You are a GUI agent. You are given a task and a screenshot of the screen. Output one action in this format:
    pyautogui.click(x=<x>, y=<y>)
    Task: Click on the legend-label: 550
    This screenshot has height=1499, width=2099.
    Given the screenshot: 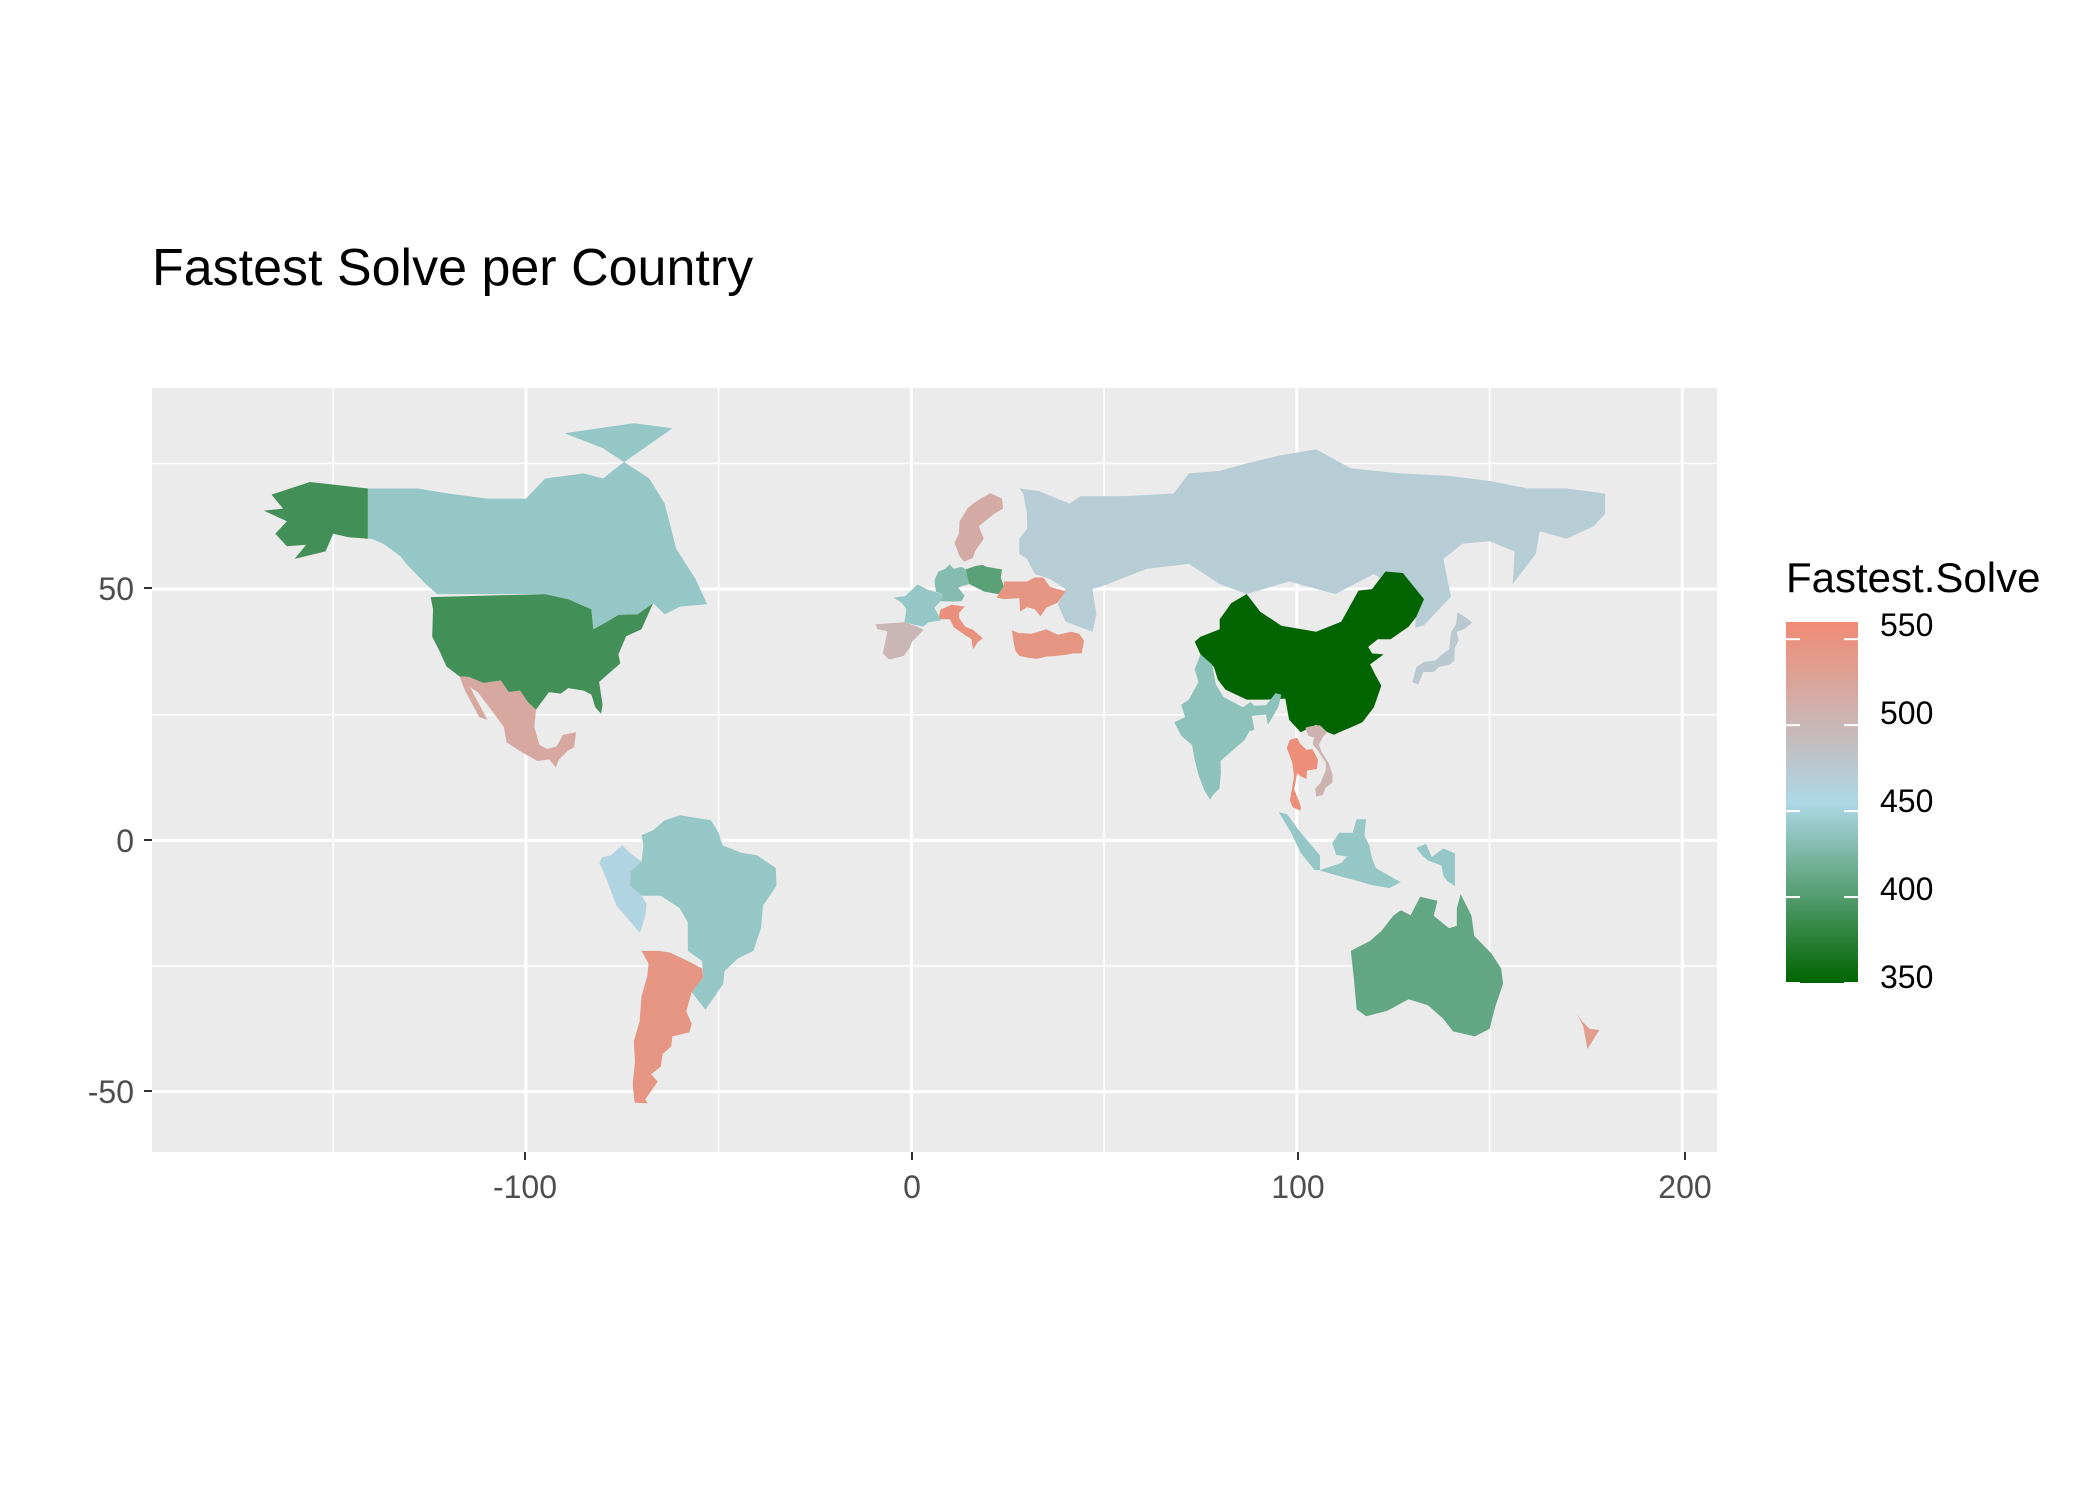 What is the action you would take?
    pyautogui.click(x=1906, y=625)
    